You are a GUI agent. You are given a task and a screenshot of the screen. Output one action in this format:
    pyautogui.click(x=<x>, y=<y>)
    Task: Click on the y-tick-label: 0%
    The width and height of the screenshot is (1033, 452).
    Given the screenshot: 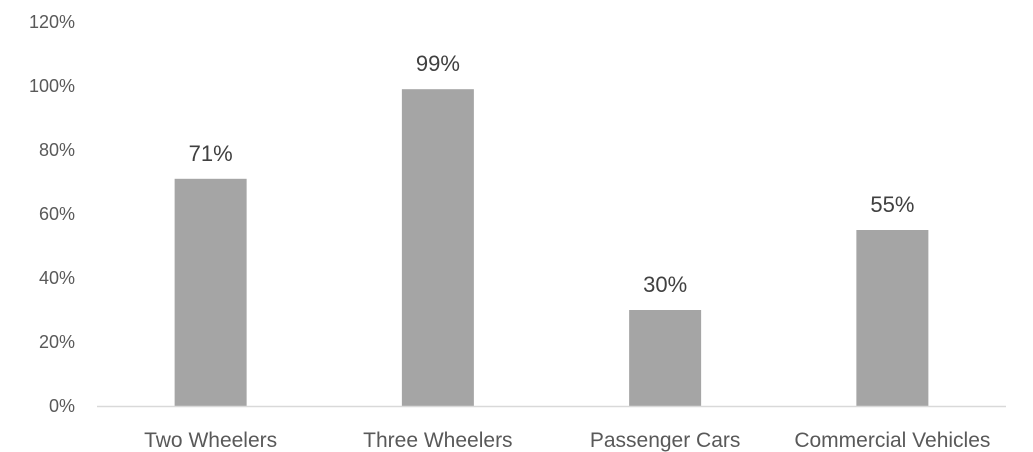 What is the action you would take?
    pyautogui.click(x=62, y=406)
    